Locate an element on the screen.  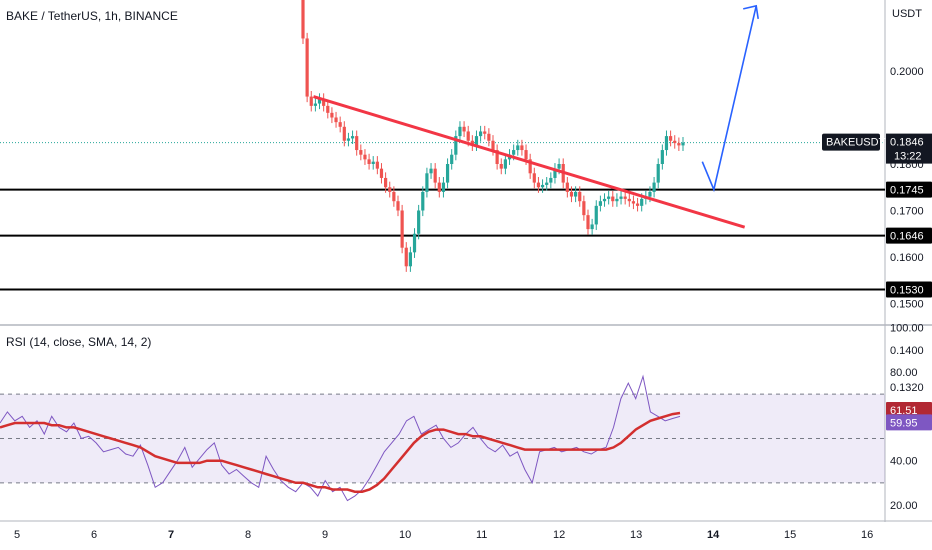
trendline is located at coordinates (529, 162).